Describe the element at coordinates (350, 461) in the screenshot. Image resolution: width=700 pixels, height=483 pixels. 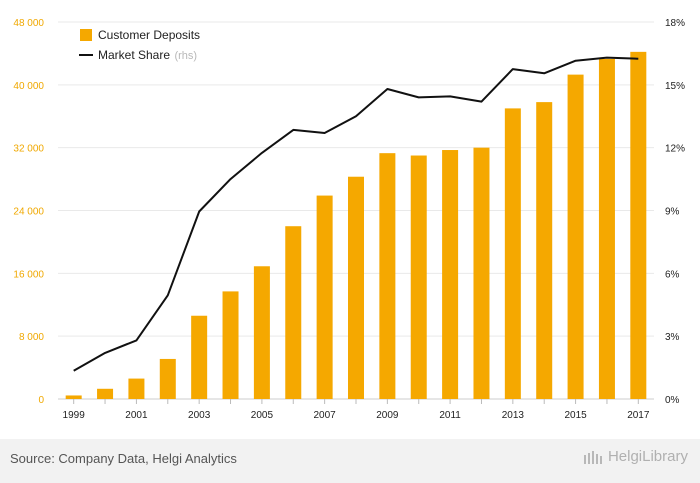
I see `footer-bar` at that location.